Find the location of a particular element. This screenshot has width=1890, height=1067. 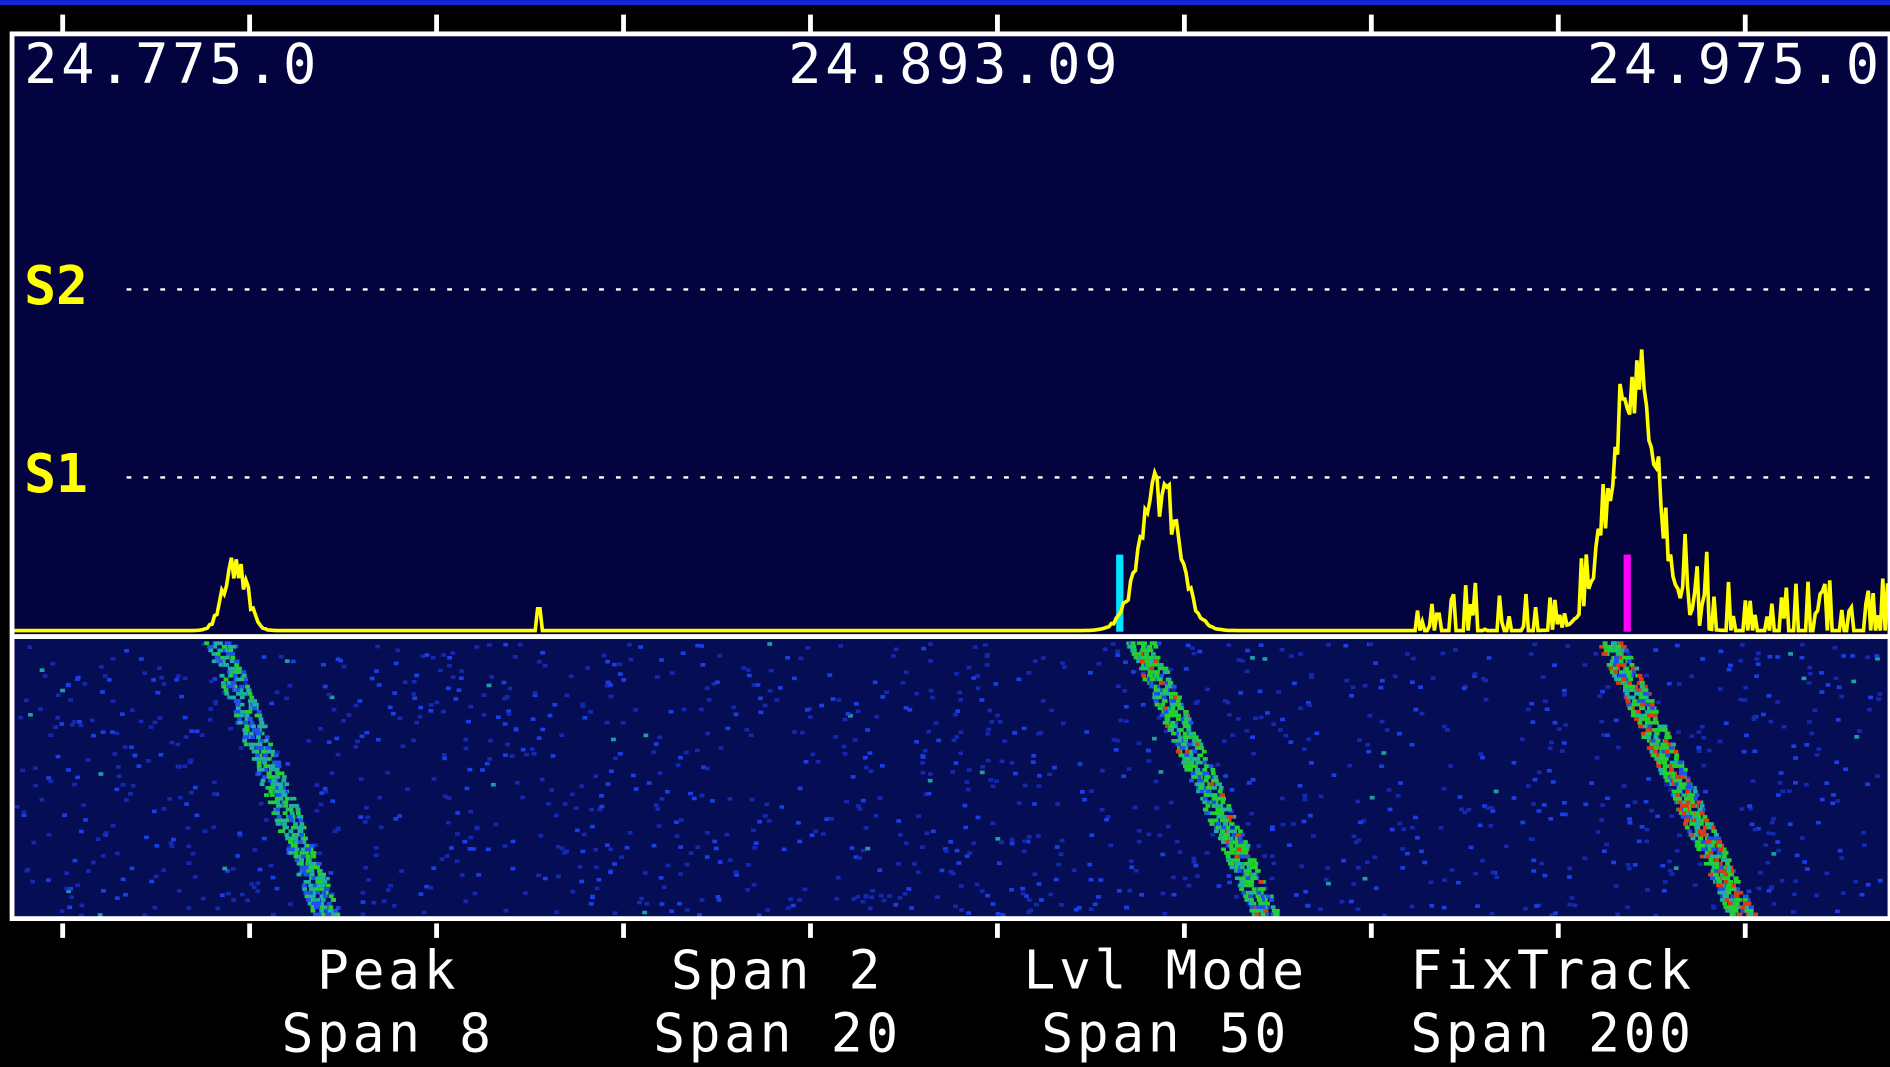

softkey: Span 2 Span 20 is located at coordinates (777, 1002).